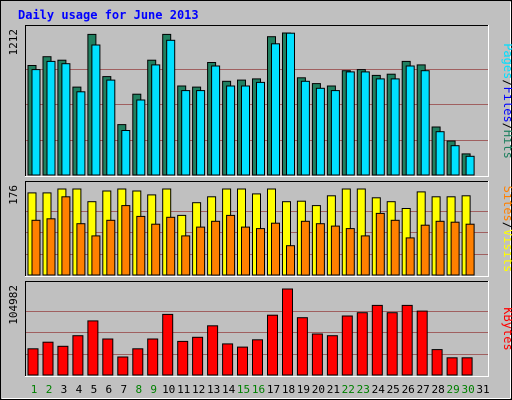 The width and height of the screenshot is (512, 400). Describe the element at coordinates (123, 389) in the screenshot. I see `x-tick-label-day-7: 7` at that location.